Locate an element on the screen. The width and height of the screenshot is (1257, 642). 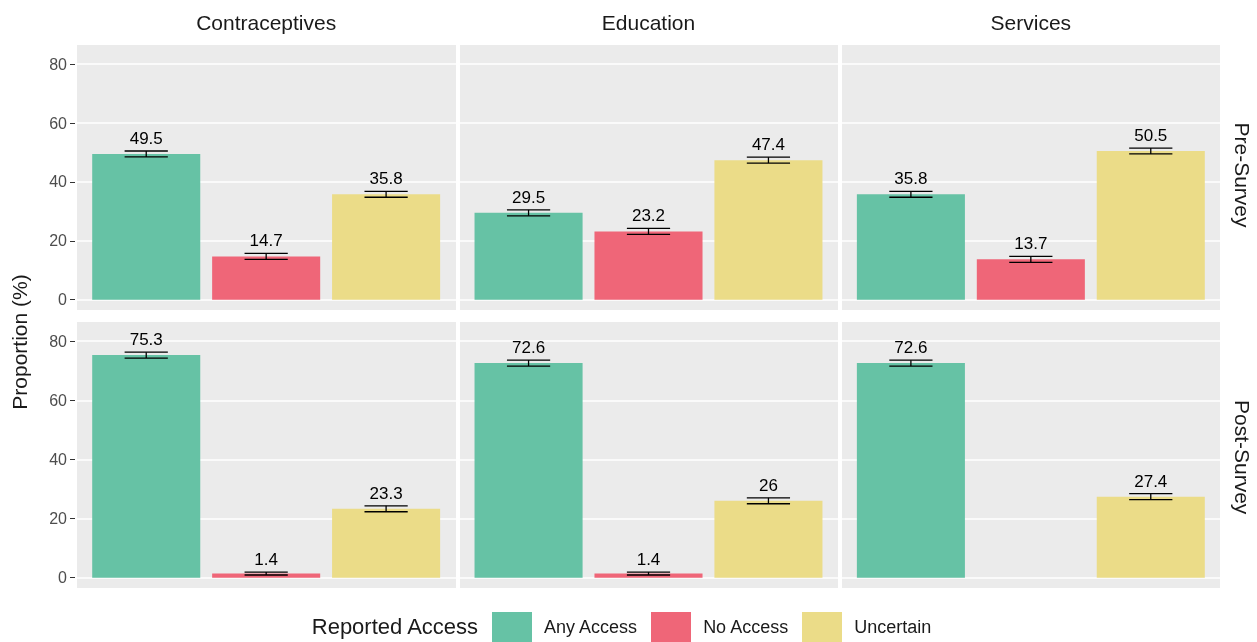
data-label: 29.5 is located at coordinates (529, 197).